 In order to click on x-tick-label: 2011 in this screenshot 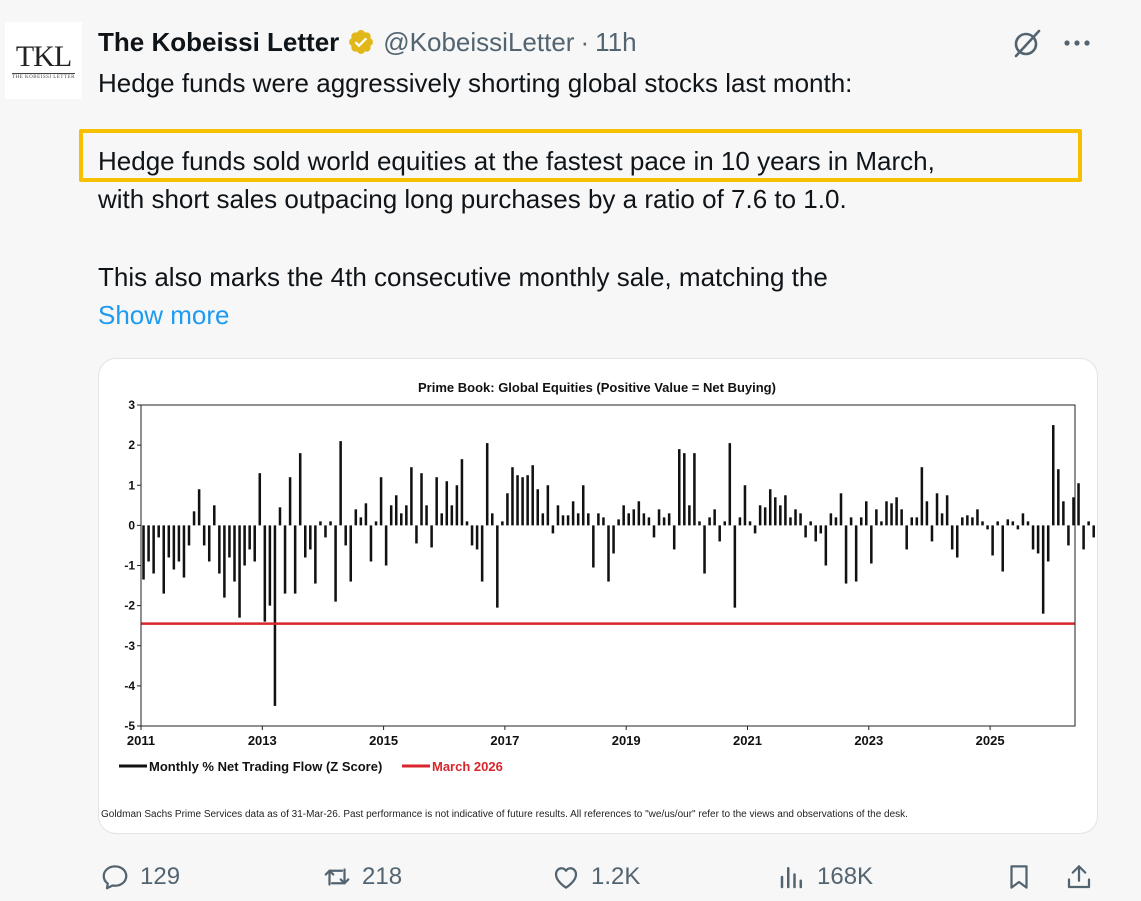, I will do `click(141, 740)`.